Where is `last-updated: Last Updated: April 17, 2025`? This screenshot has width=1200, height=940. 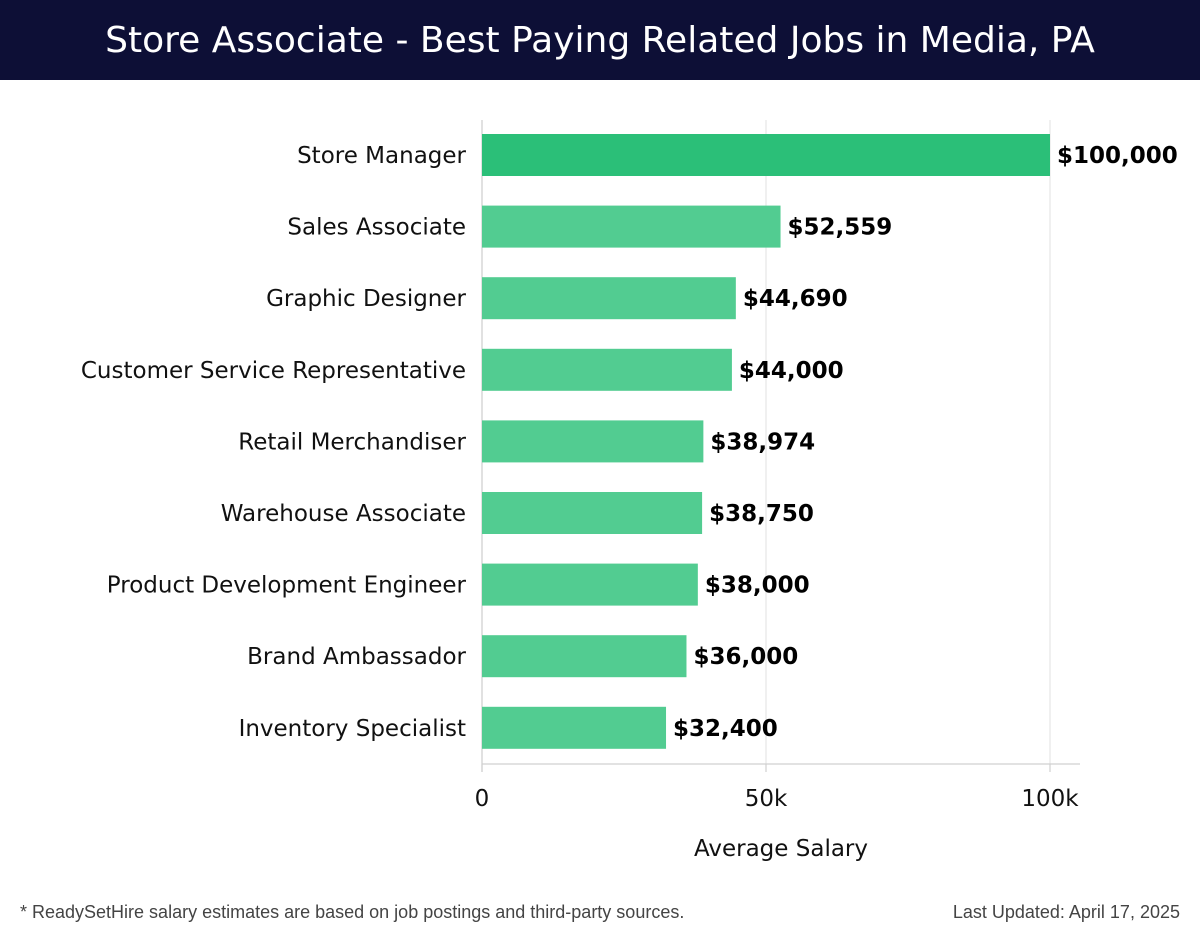 last-updated: Last Updated: April 17, 2025 is located at coordinates (1066, 912).